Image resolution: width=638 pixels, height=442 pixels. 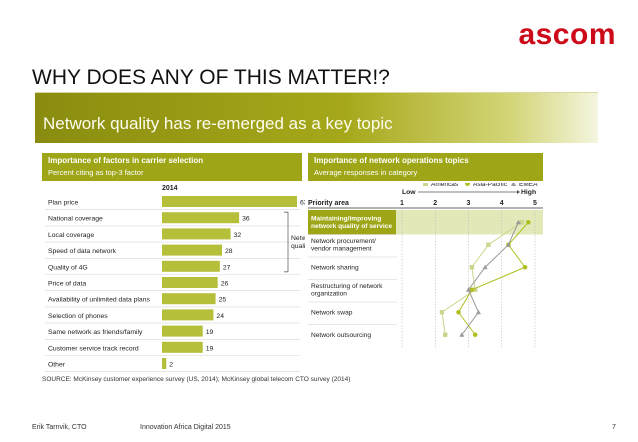 What do you see at coordinates (59, 427) in the screenshot?
I see `footer-author: Erik Tarnvik, CTO` at bounding box center [59, 427].